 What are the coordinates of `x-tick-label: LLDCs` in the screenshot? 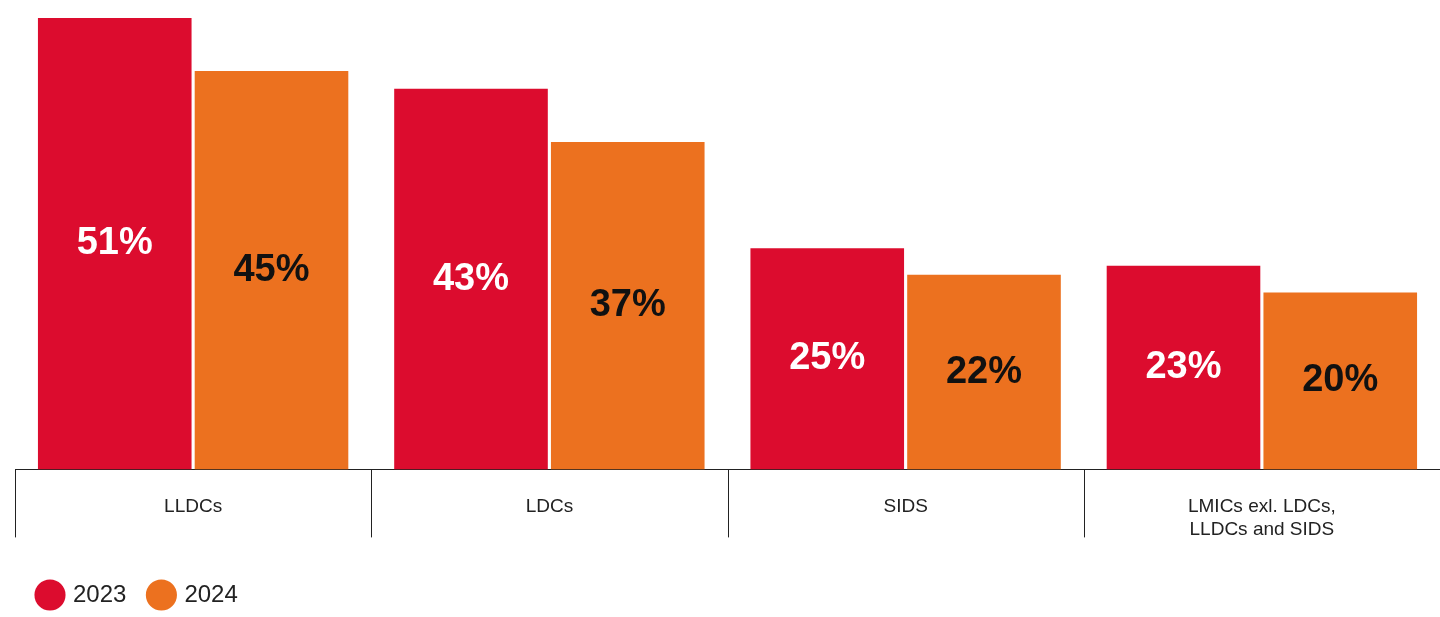 It's located at (193, 506).